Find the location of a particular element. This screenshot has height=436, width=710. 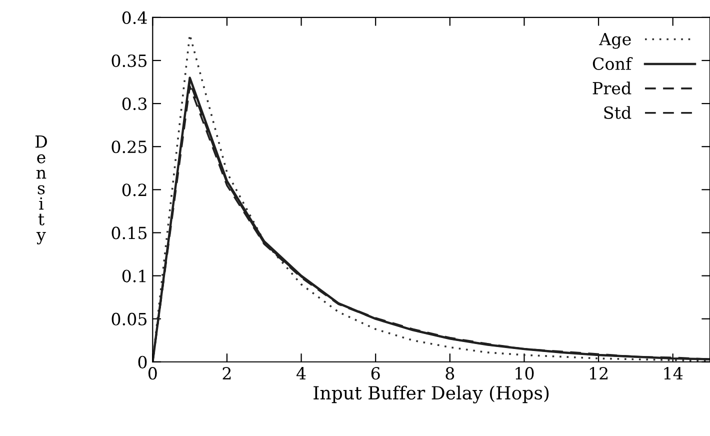

x-axis-title: Input Buffer Delay (Hops) is located at coordinates (431, 395).